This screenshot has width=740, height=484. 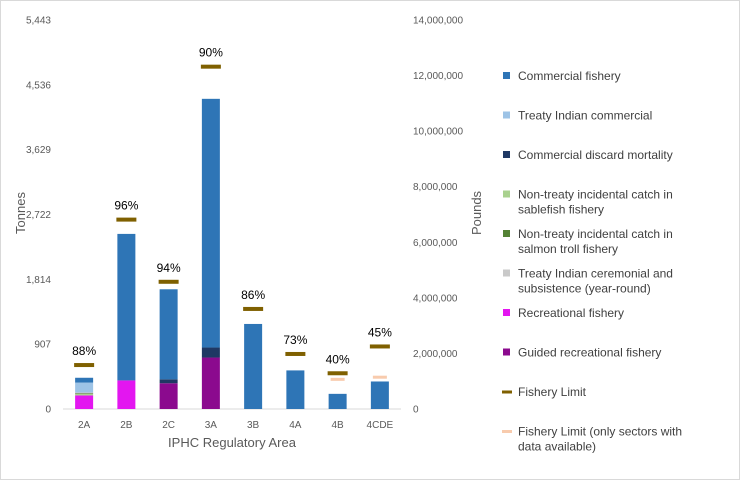 What do you see at coordinates (42, 345) in the screenshot?
I see `left-tick-label: 907` at bounding box center [42, 345].